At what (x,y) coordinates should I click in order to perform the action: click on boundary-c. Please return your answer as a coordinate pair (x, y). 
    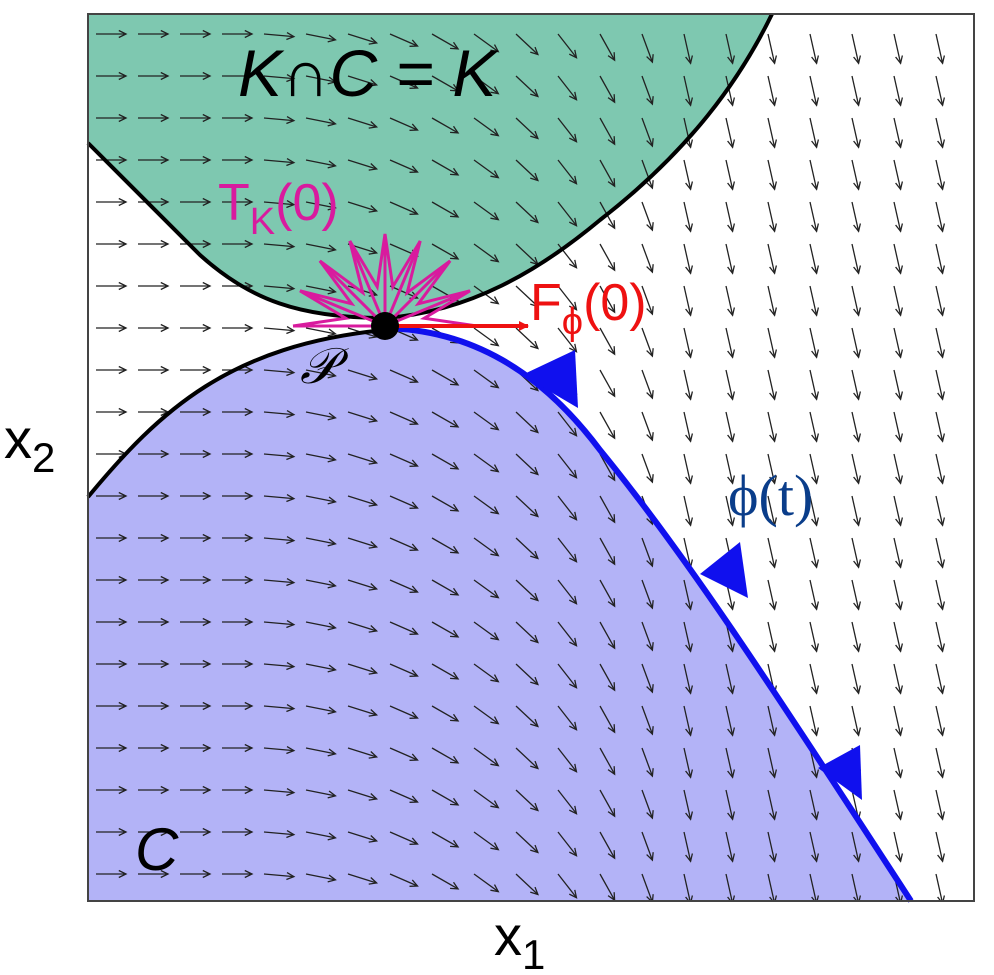
    Looking at the image, I should click on (236, 413).